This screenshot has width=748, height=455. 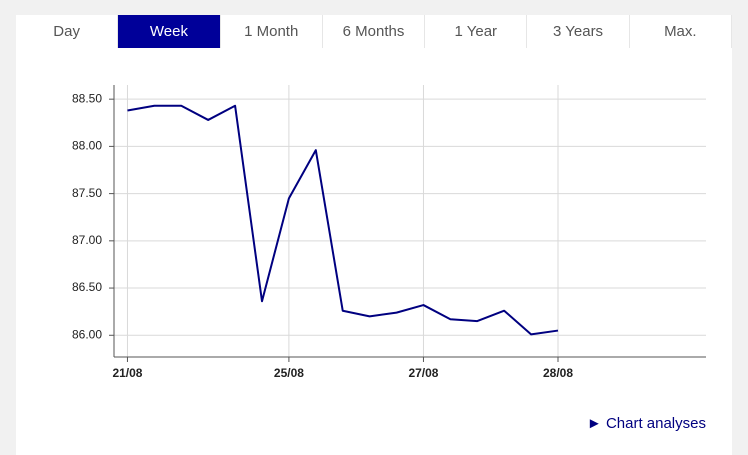 I want to click on tab-bar: Day Week 1 Month 6 Months 1 Year 3 Years Max., so click(x=374, y=31).